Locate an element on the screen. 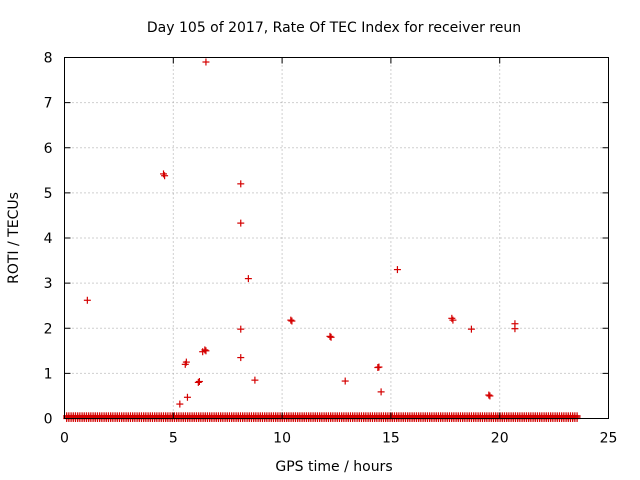 This screenshot has width=640, height=480. y-tick-label: 8 is located at coordinates (48, 59).